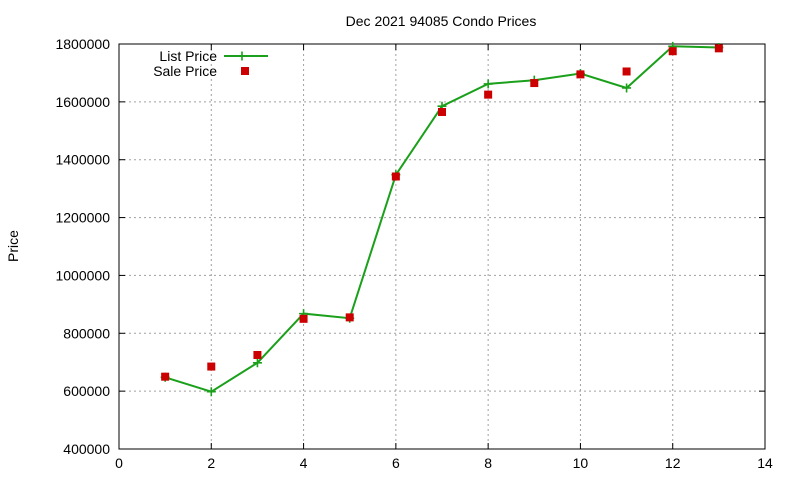  What do you see at coordinates (86, 449) in the screenshot?
I see `y-tick-label: 400000` at bounding box center [86, 449].